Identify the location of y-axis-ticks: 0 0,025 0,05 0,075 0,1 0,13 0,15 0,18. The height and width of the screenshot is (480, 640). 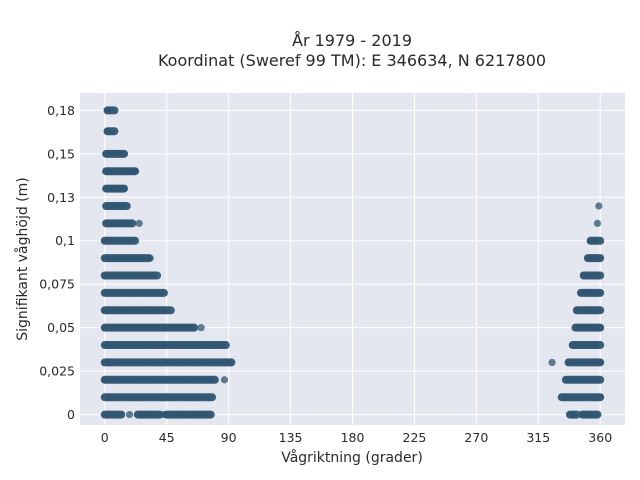
(57, 262).